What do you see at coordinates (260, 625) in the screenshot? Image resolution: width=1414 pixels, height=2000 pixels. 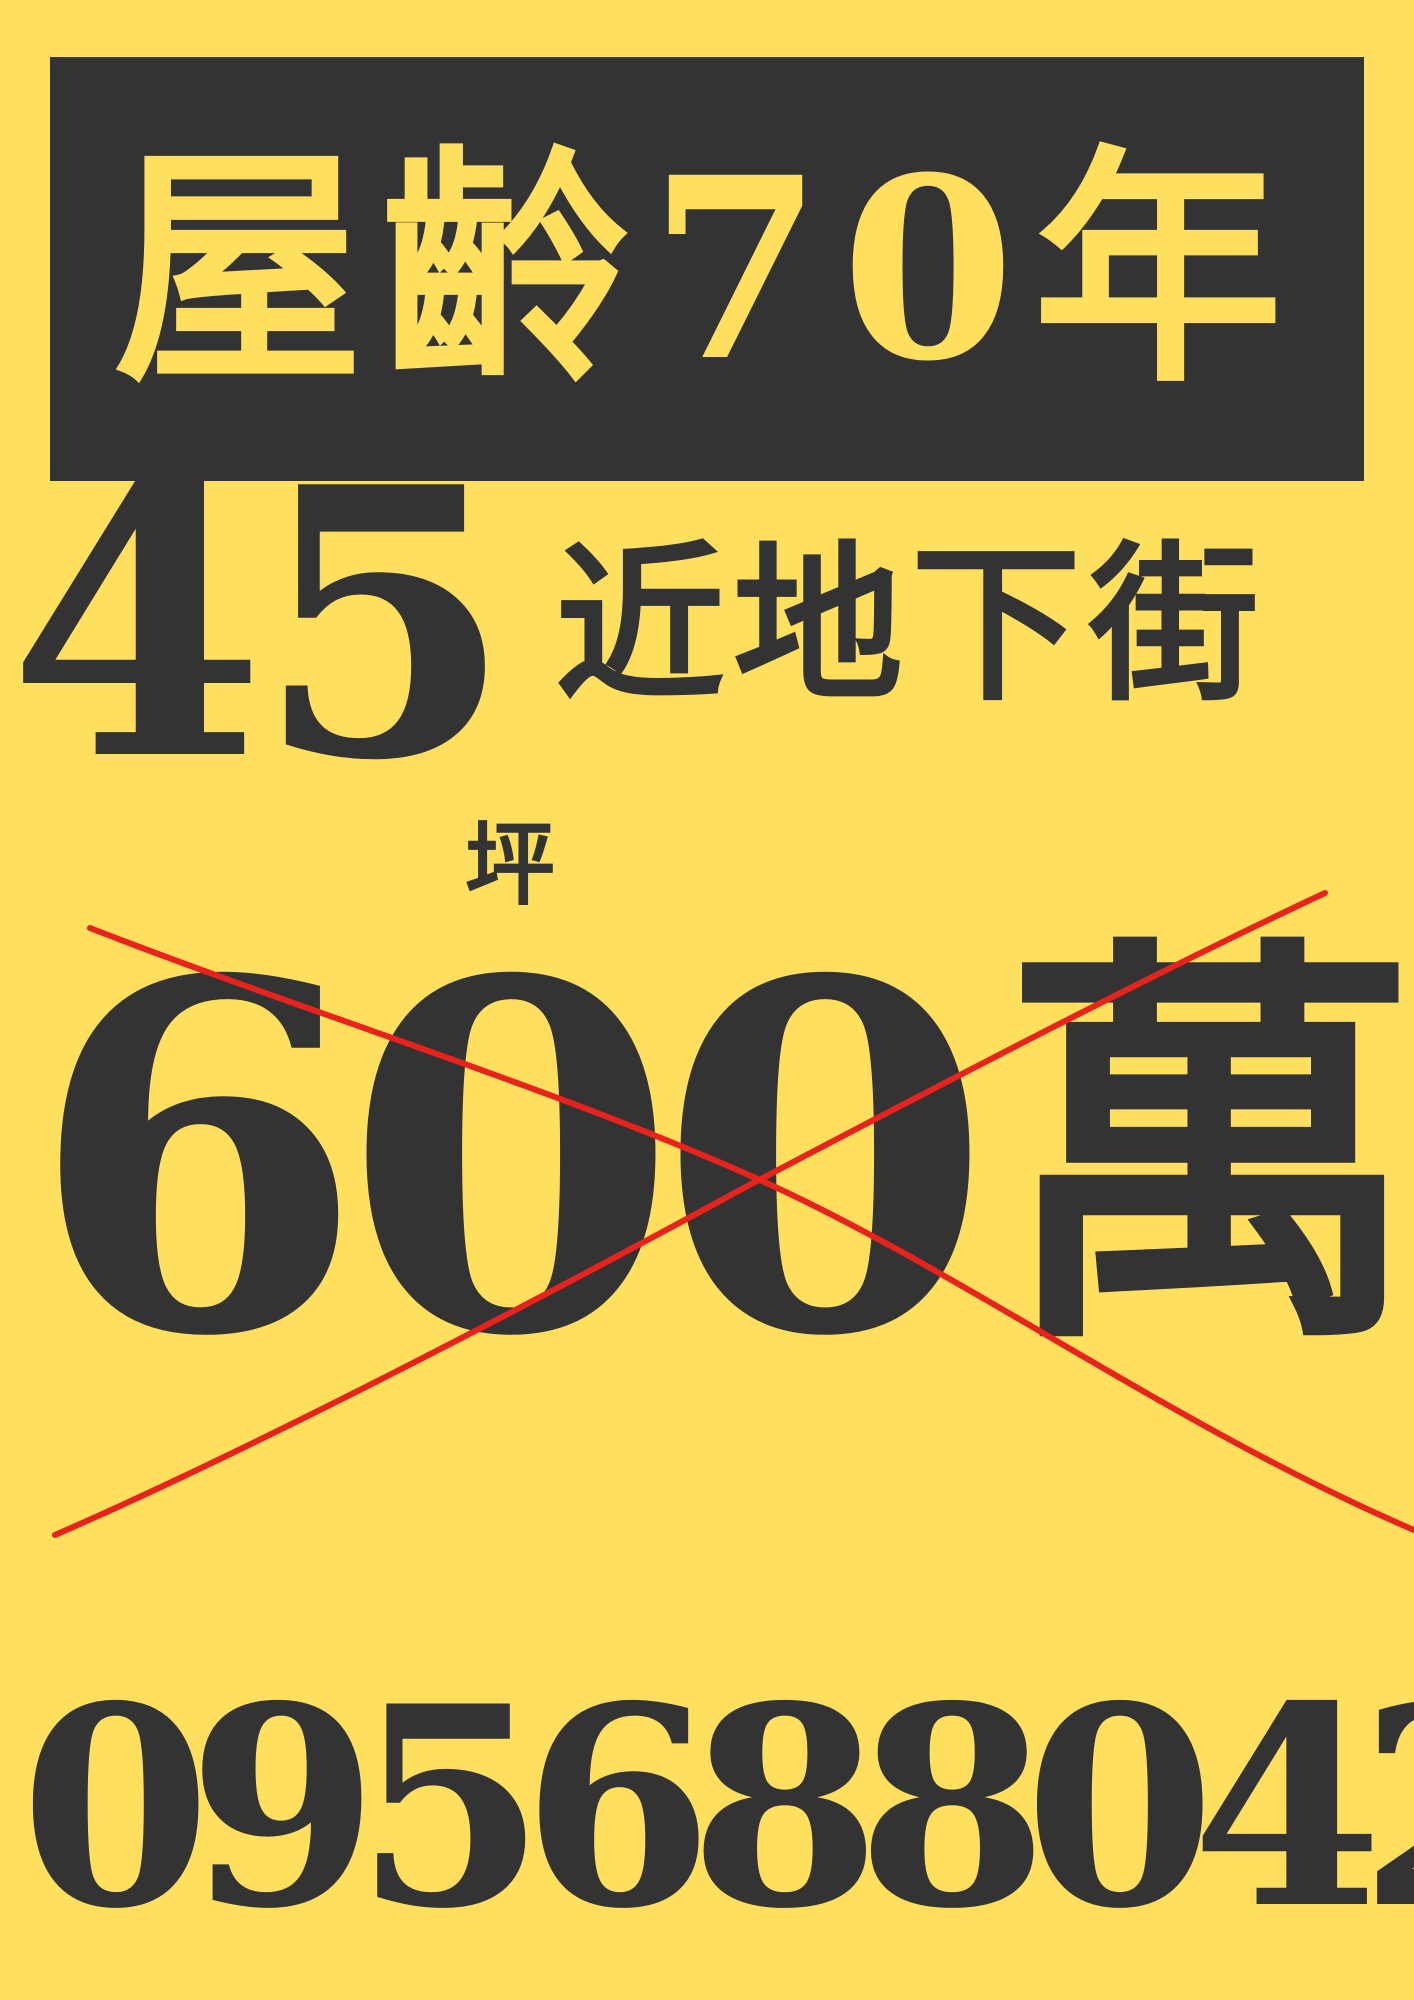 I see `area-value: 45` at bounding box center [260, 625].